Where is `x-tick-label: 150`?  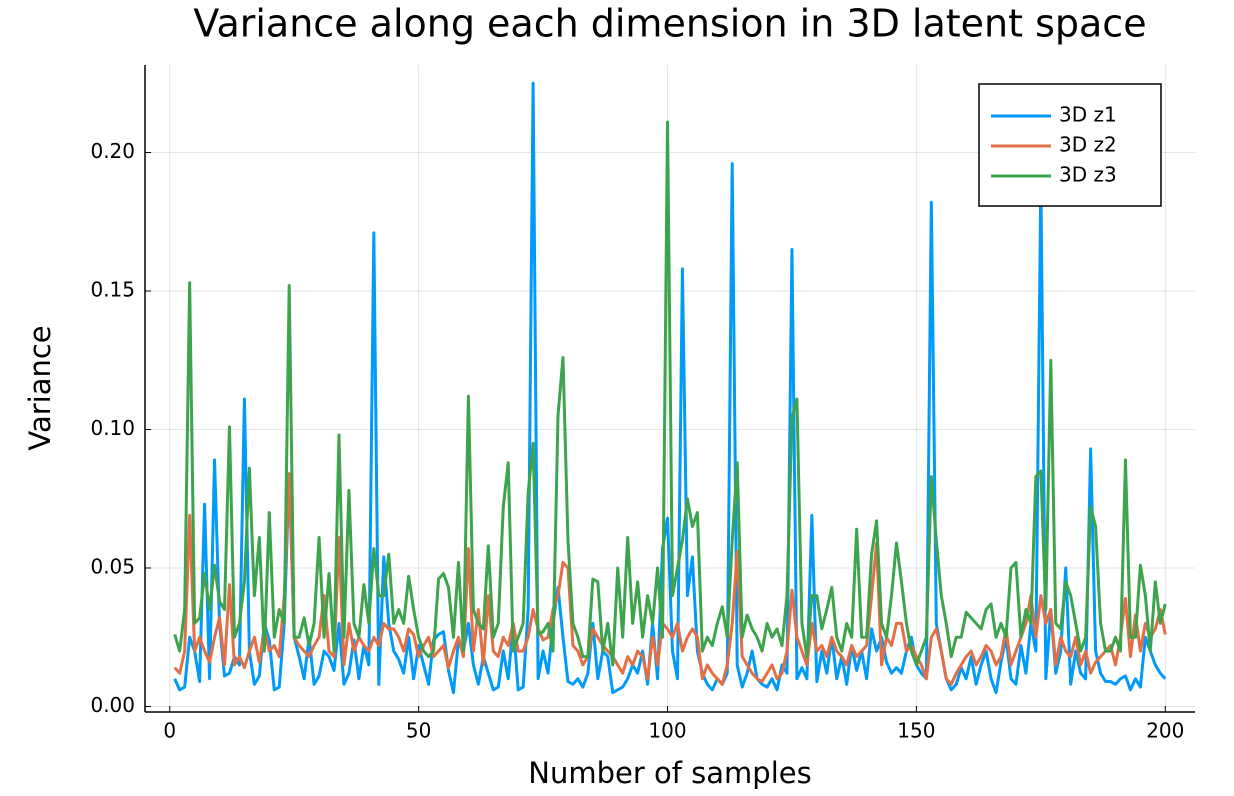
x-tick-label: 150 is located at coordinates (916, 731).